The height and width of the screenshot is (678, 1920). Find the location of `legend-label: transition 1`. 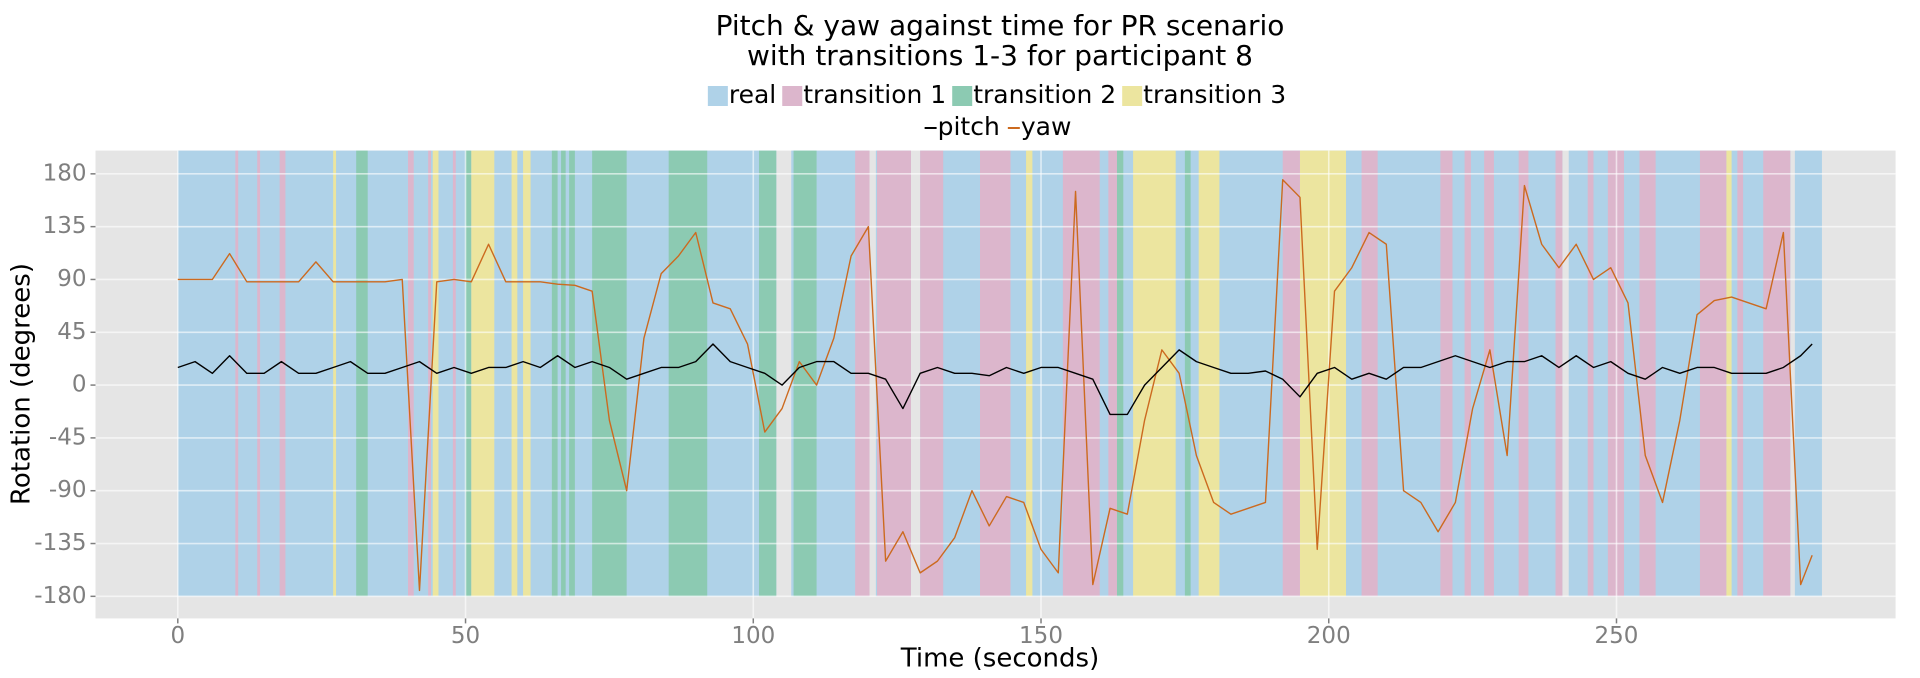

legend-label: transition 1 is located at coordinates (874, 94).